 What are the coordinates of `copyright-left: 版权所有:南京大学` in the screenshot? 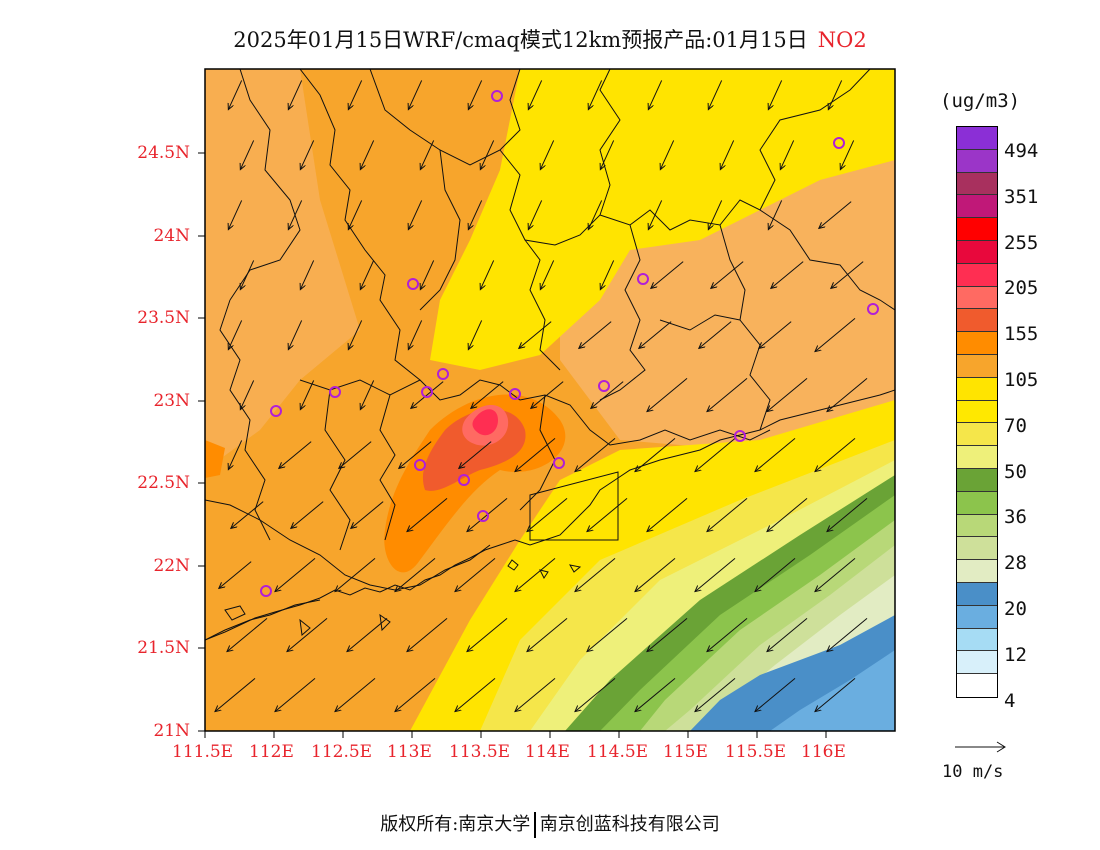 It's located at (455, 824).